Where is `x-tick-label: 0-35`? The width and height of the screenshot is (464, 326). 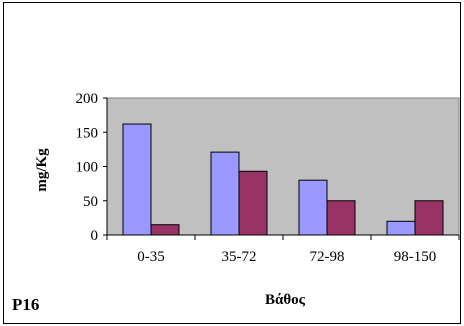
x-tick-label: 0-35 is located at coordinates (151, 257).